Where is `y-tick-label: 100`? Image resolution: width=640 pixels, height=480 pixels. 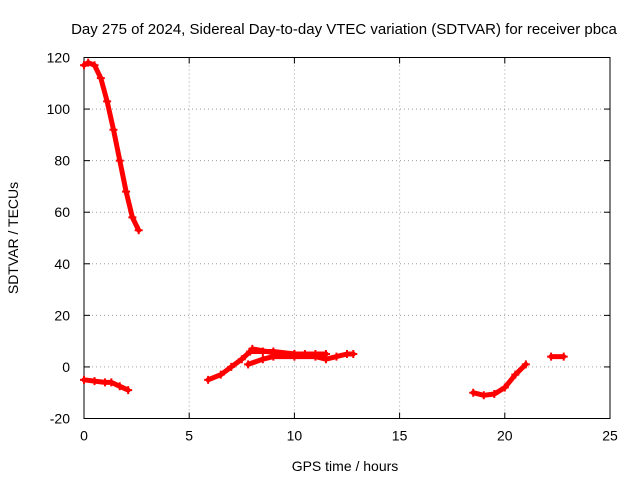 y-tick-label: 100 is located at coordinates (59, 109).